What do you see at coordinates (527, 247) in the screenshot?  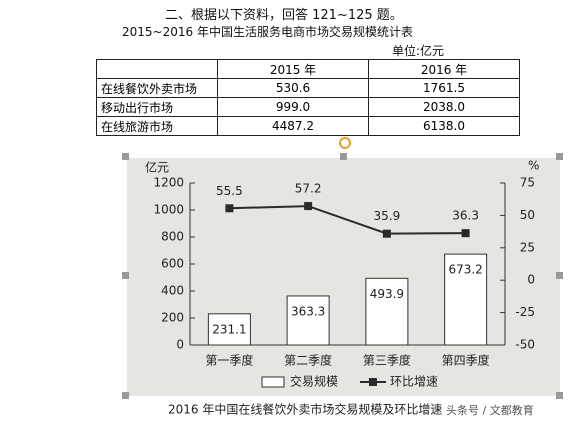 I see `y2-tick-label: 25` at bounding box center [527, 247].